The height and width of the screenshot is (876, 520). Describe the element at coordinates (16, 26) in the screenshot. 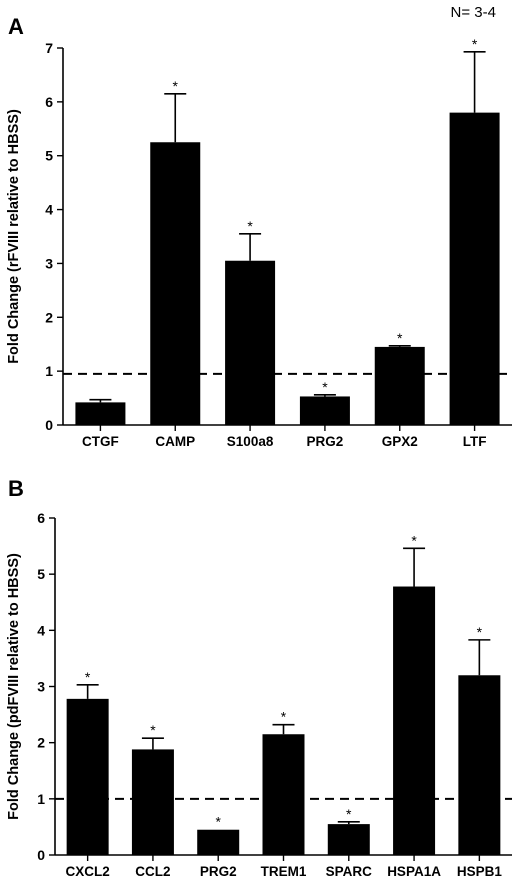

I see `panel-label-a: A` at that location.